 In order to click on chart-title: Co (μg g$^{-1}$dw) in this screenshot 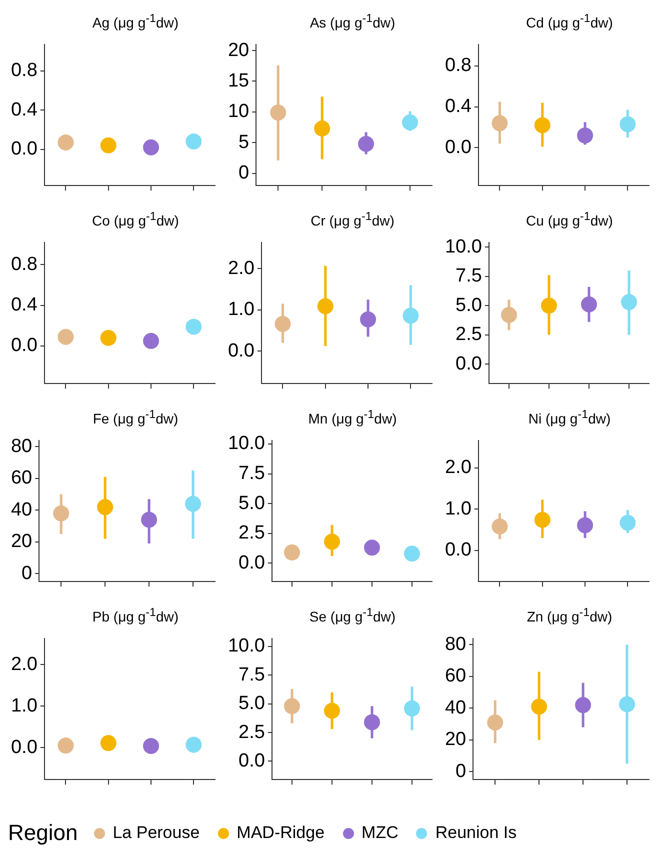, I will do `click(135, 219)`.